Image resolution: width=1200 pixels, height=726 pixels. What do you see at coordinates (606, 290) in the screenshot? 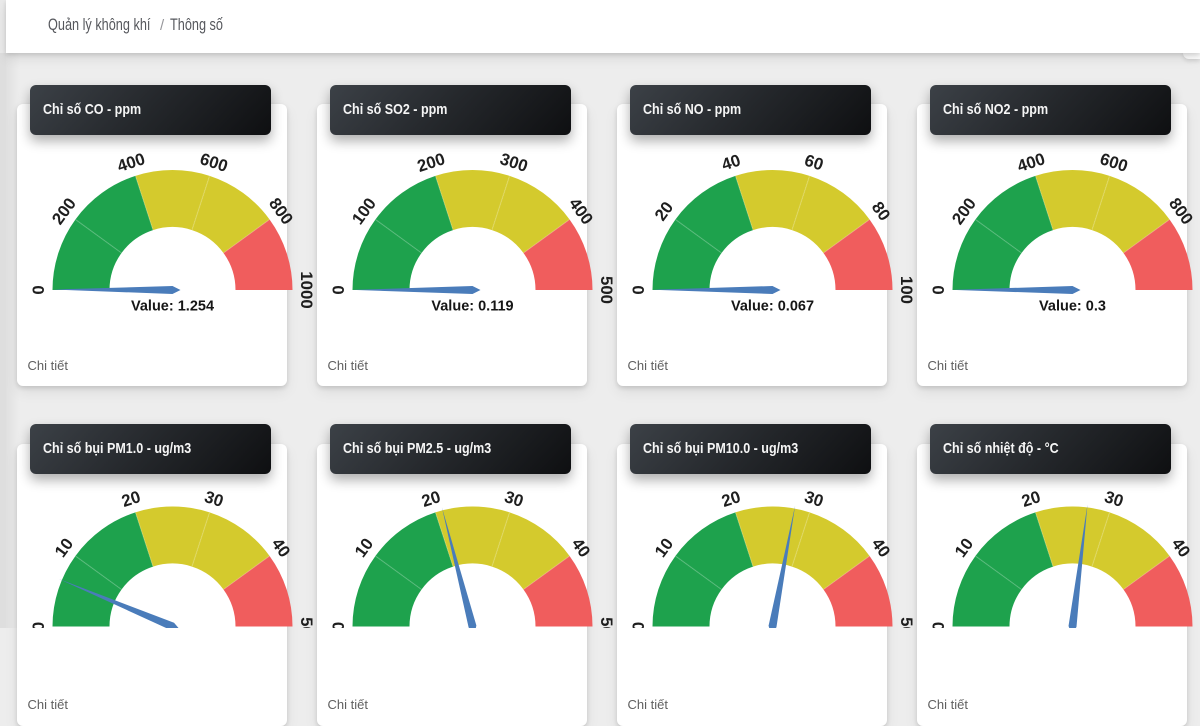
I see `svg-text: 500` at bounding box center [606, 290].